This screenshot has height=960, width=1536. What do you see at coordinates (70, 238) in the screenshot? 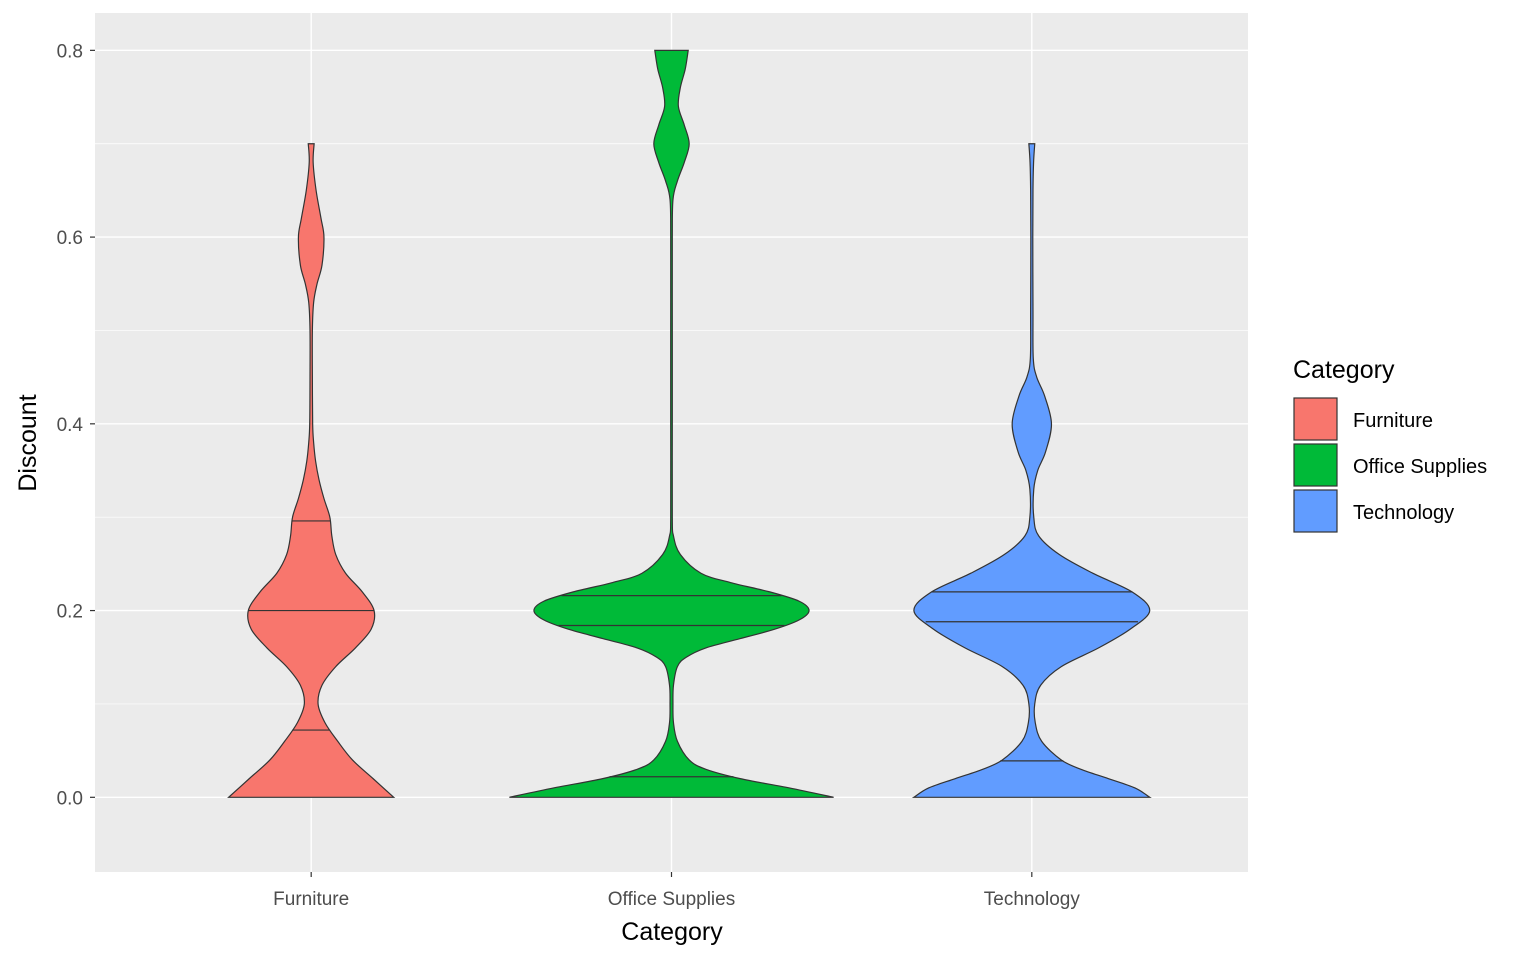
I see `y-tick-label: 0.6` at bounding box center [70, 238].